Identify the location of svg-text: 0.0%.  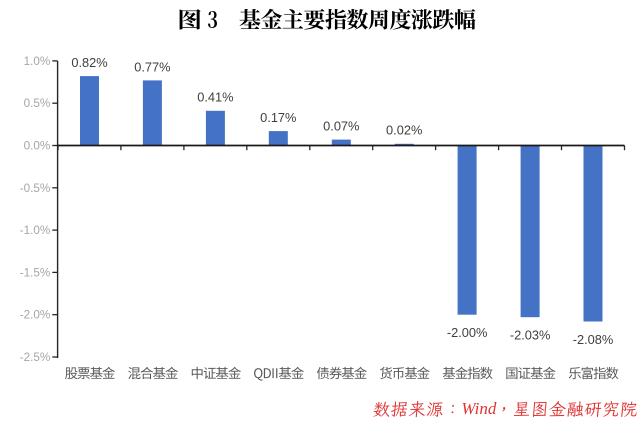
(37, 146).